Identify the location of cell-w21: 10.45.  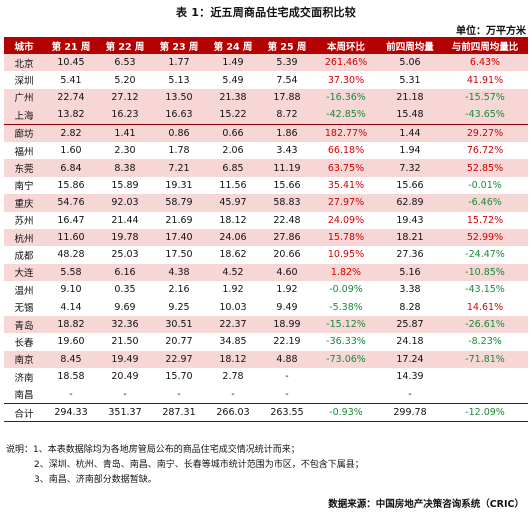
(71, 63).